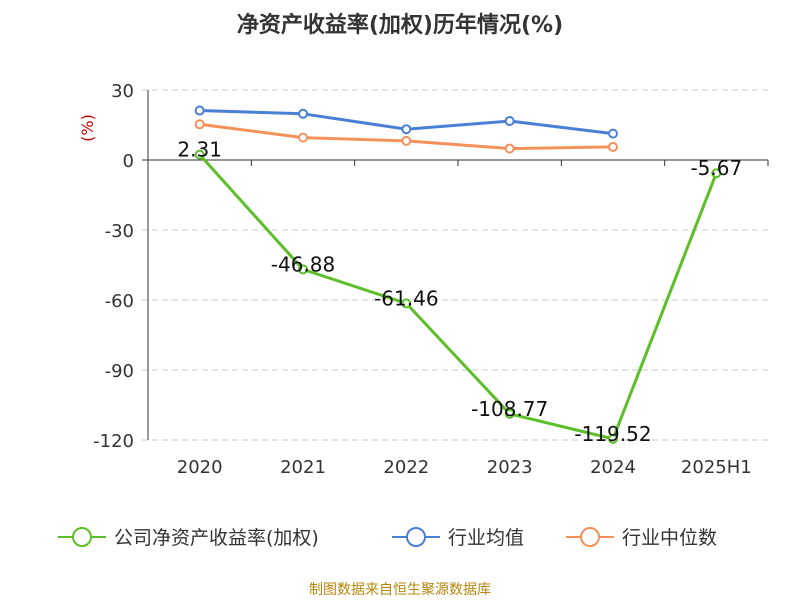  I want to click on y-tick-label: -120, so click(113, 441).